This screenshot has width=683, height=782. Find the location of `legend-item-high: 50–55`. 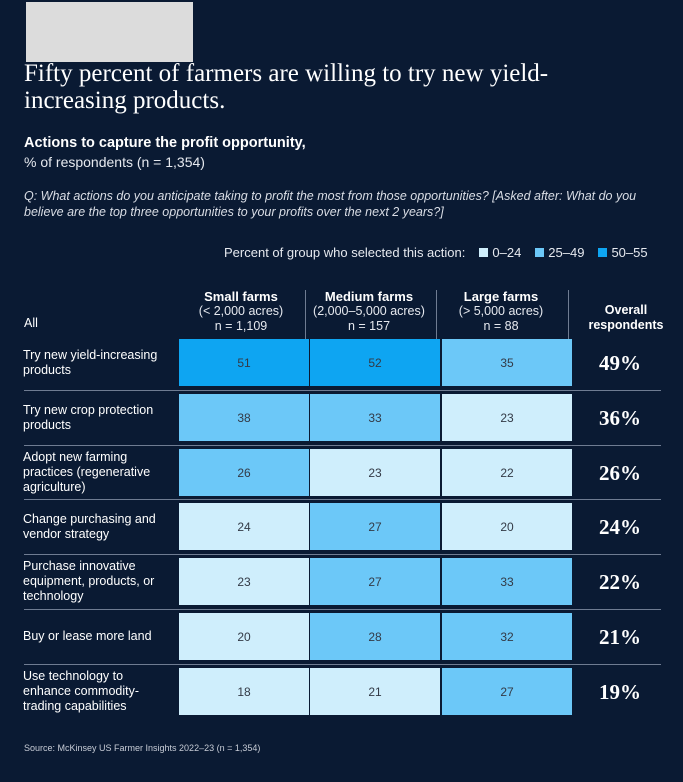

legend-item-high: 50–55 is located at coordinates (623, 252).